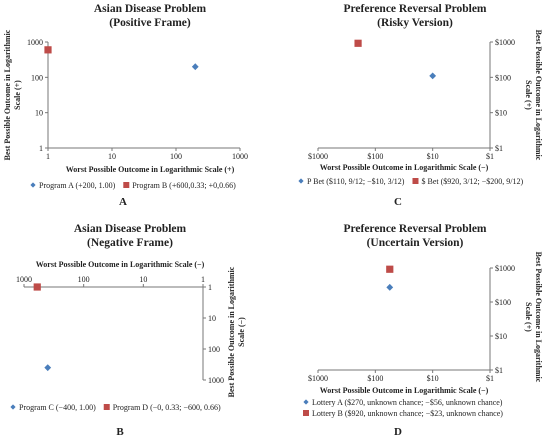 This screenshot has height=437, width=550. I want to click on panel-d-y-tick-label: $100, so click(503, 302).